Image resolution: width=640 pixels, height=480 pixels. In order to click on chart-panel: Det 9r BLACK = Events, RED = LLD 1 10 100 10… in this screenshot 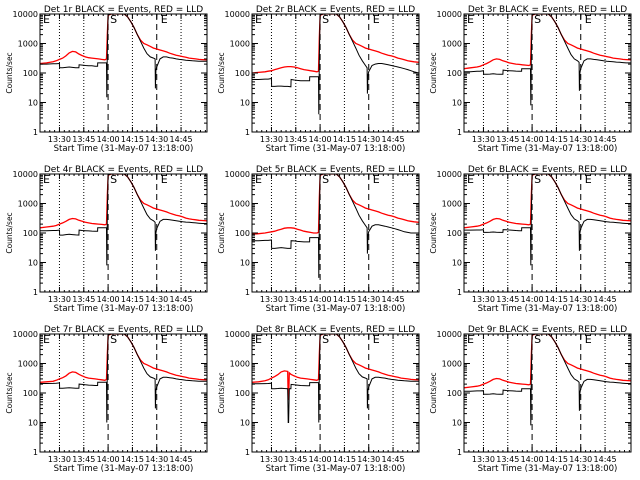, I will do `click(530, 399)`.